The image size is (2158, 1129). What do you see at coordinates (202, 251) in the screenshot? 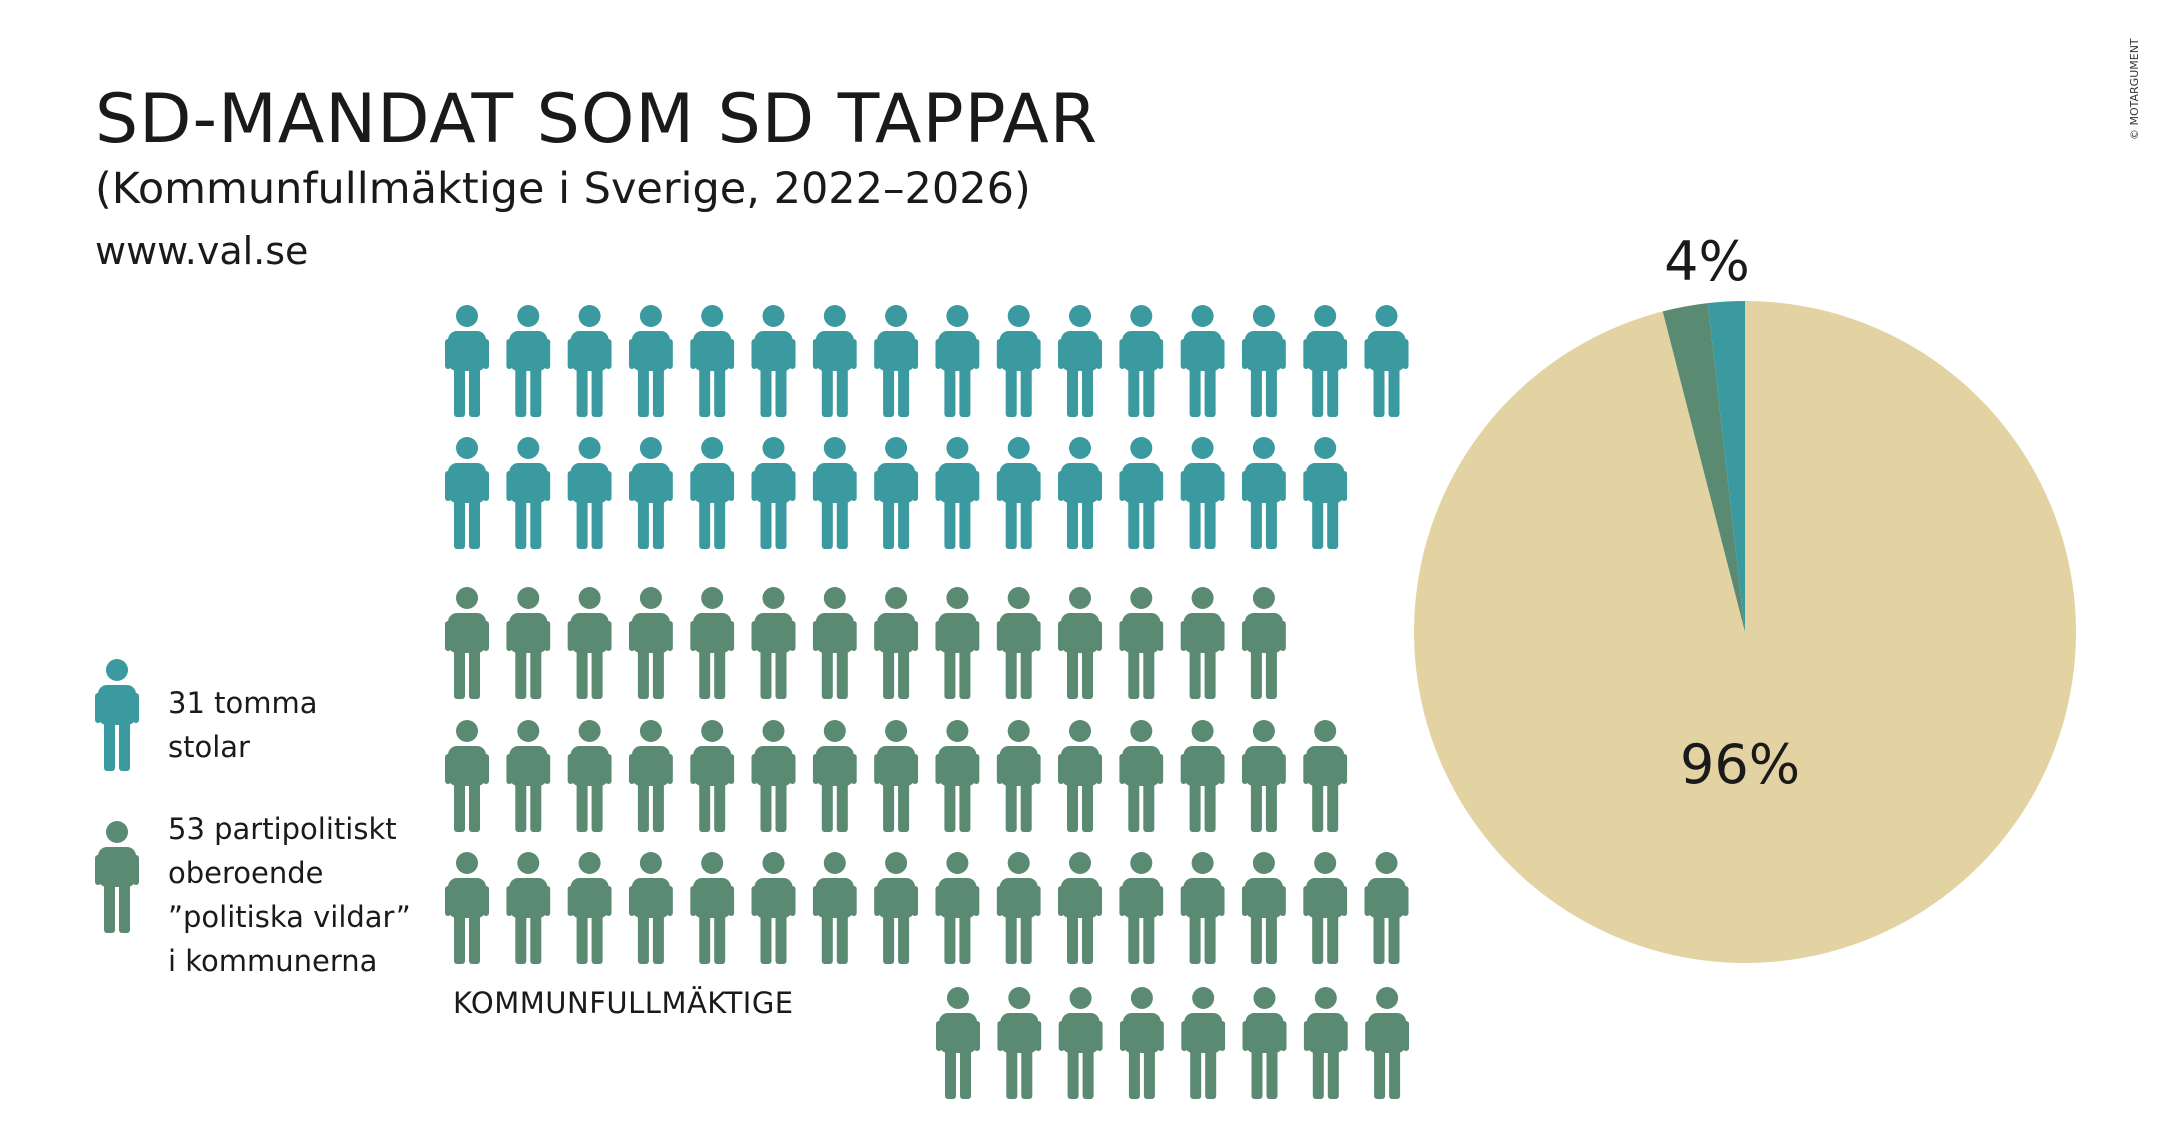
I see `source-url: www.val.se` at bounding box center [202, 251].